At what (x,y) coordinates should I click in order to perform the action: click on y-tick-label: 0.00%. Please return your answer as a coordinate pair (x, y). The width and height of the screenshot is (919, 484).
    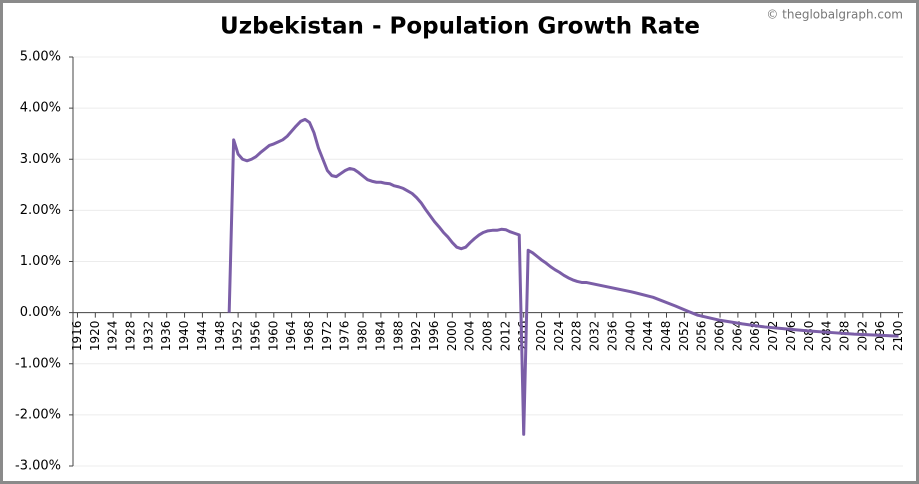
    Looking at the image, I should click on (40, 312).